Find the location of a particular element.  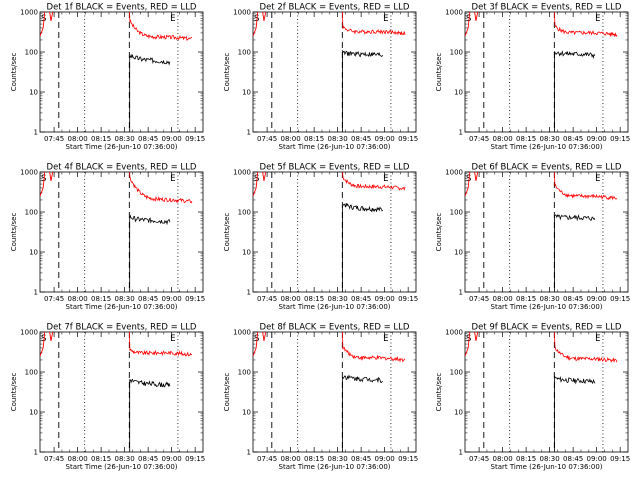

panel-title: Det 6f BLACK = Events, RED = LLD is located at coordinates (547, 168).